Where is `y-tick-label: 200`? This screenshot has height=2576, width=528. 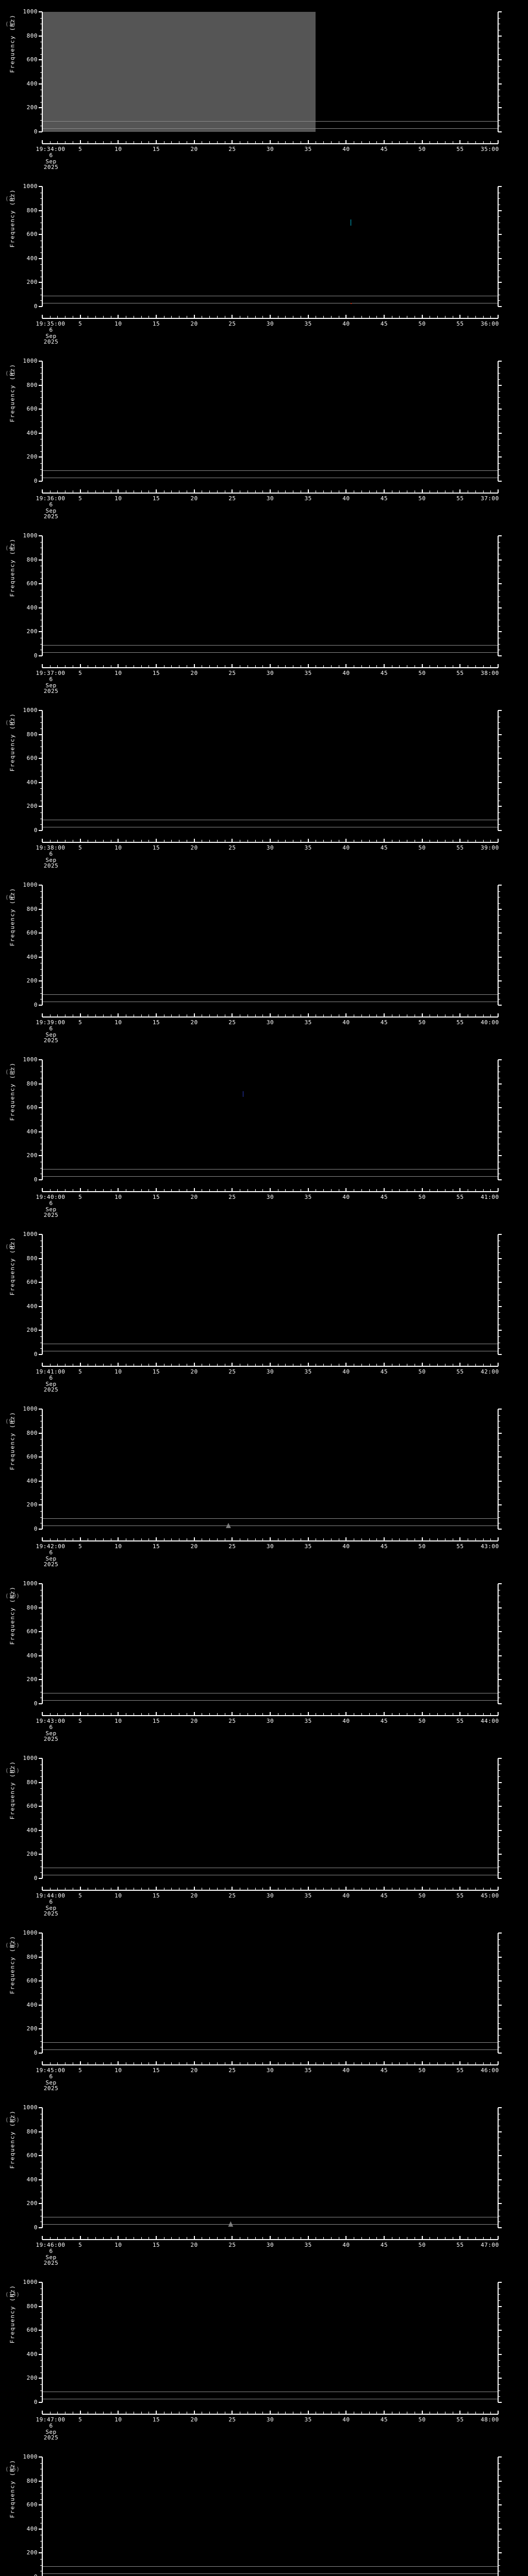 y-tick-label: 200 is located at coordinates (32, 2378).